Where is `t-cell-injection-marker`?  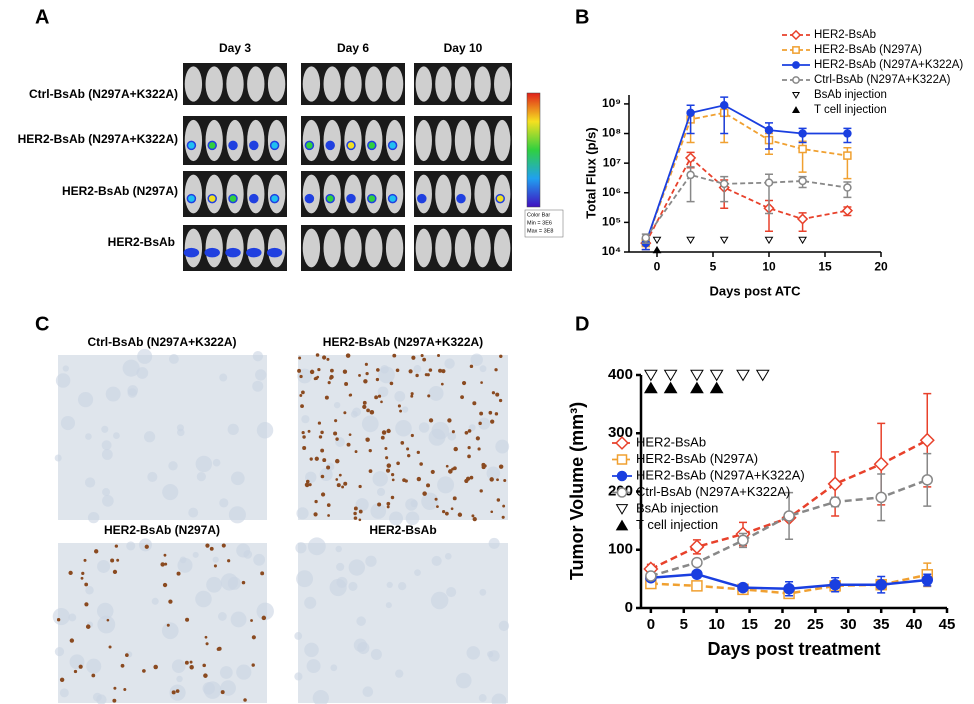
t-cell-injection-marker is located at coordinates (697, 387).